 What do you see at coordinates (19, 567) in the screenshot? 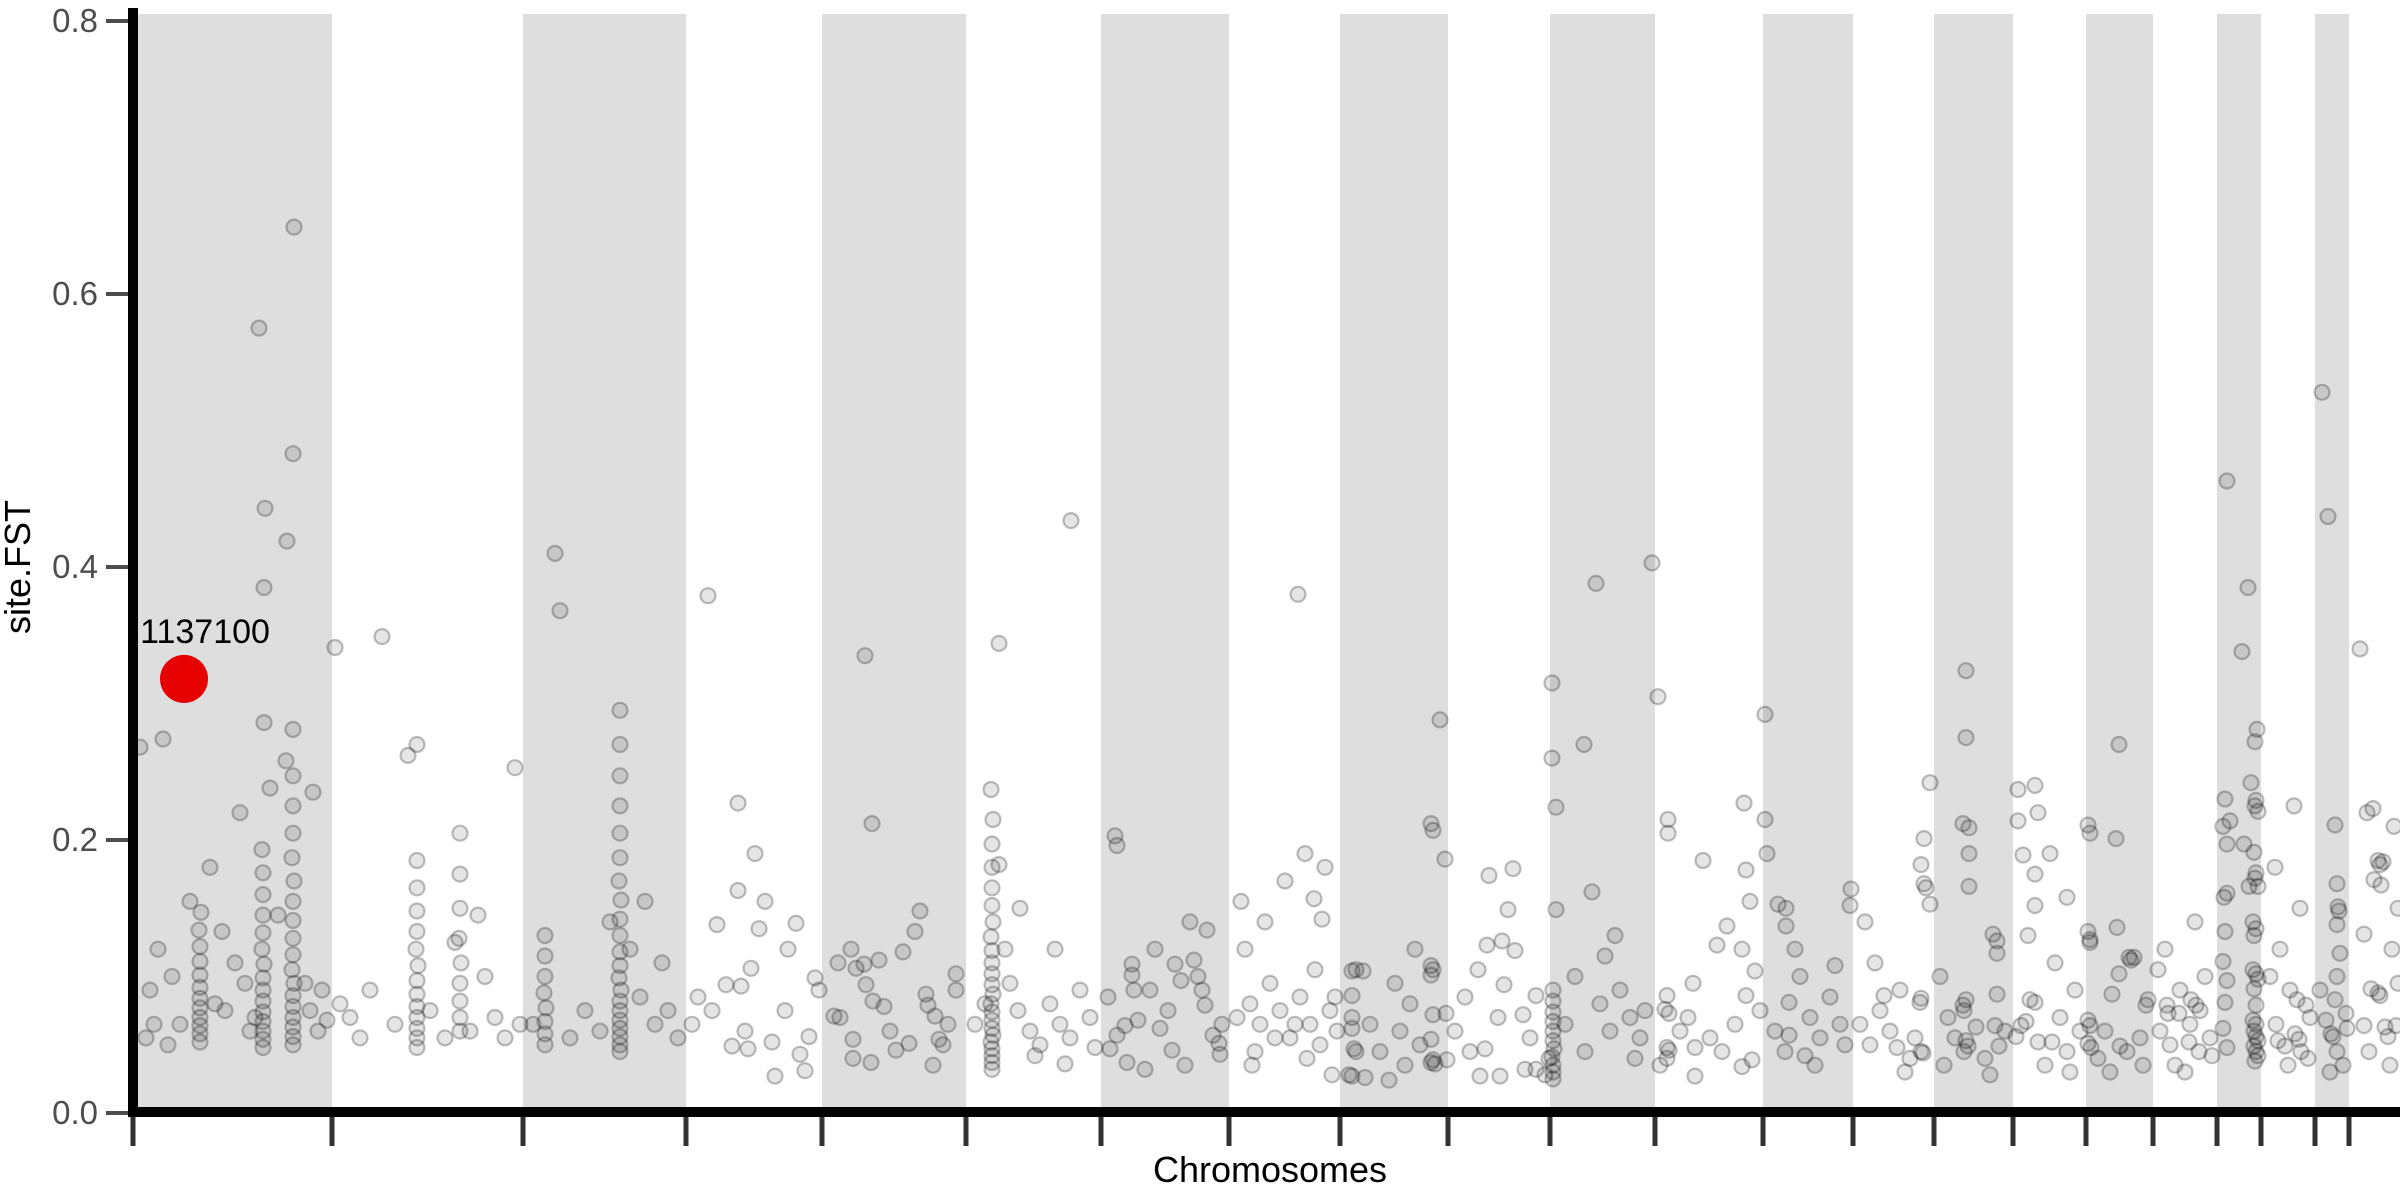
I see `y-axis-title: site.FST` at bounding box center [19, 567].